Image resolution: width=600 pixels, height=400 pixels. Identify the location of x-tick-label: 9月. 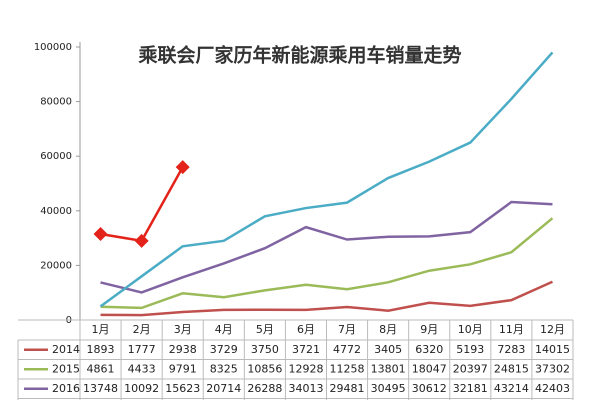
(429, 329).